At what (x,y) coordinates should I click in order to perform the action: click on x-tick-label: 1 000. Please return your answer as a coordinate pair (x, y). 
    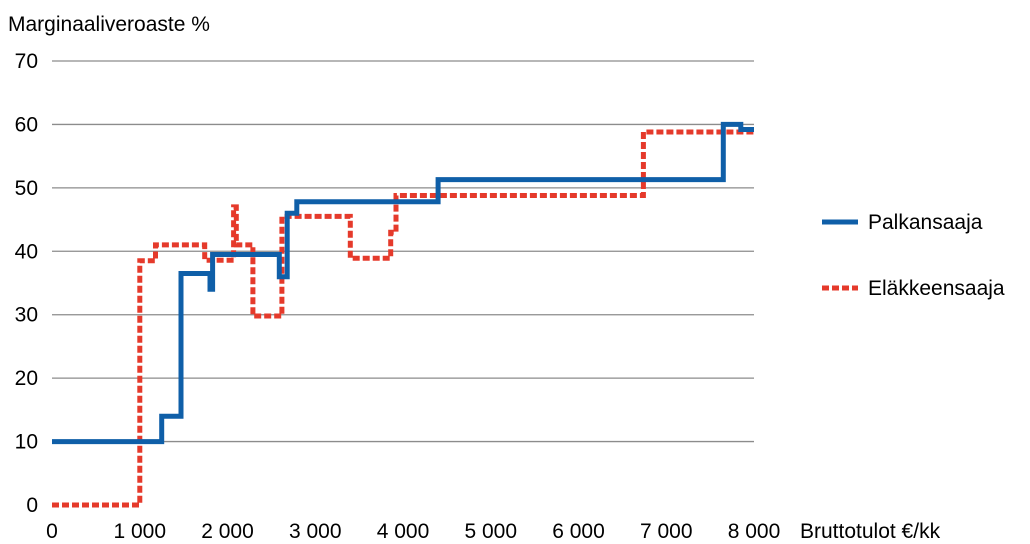
    Looking at the image, I should click on (139, 531).